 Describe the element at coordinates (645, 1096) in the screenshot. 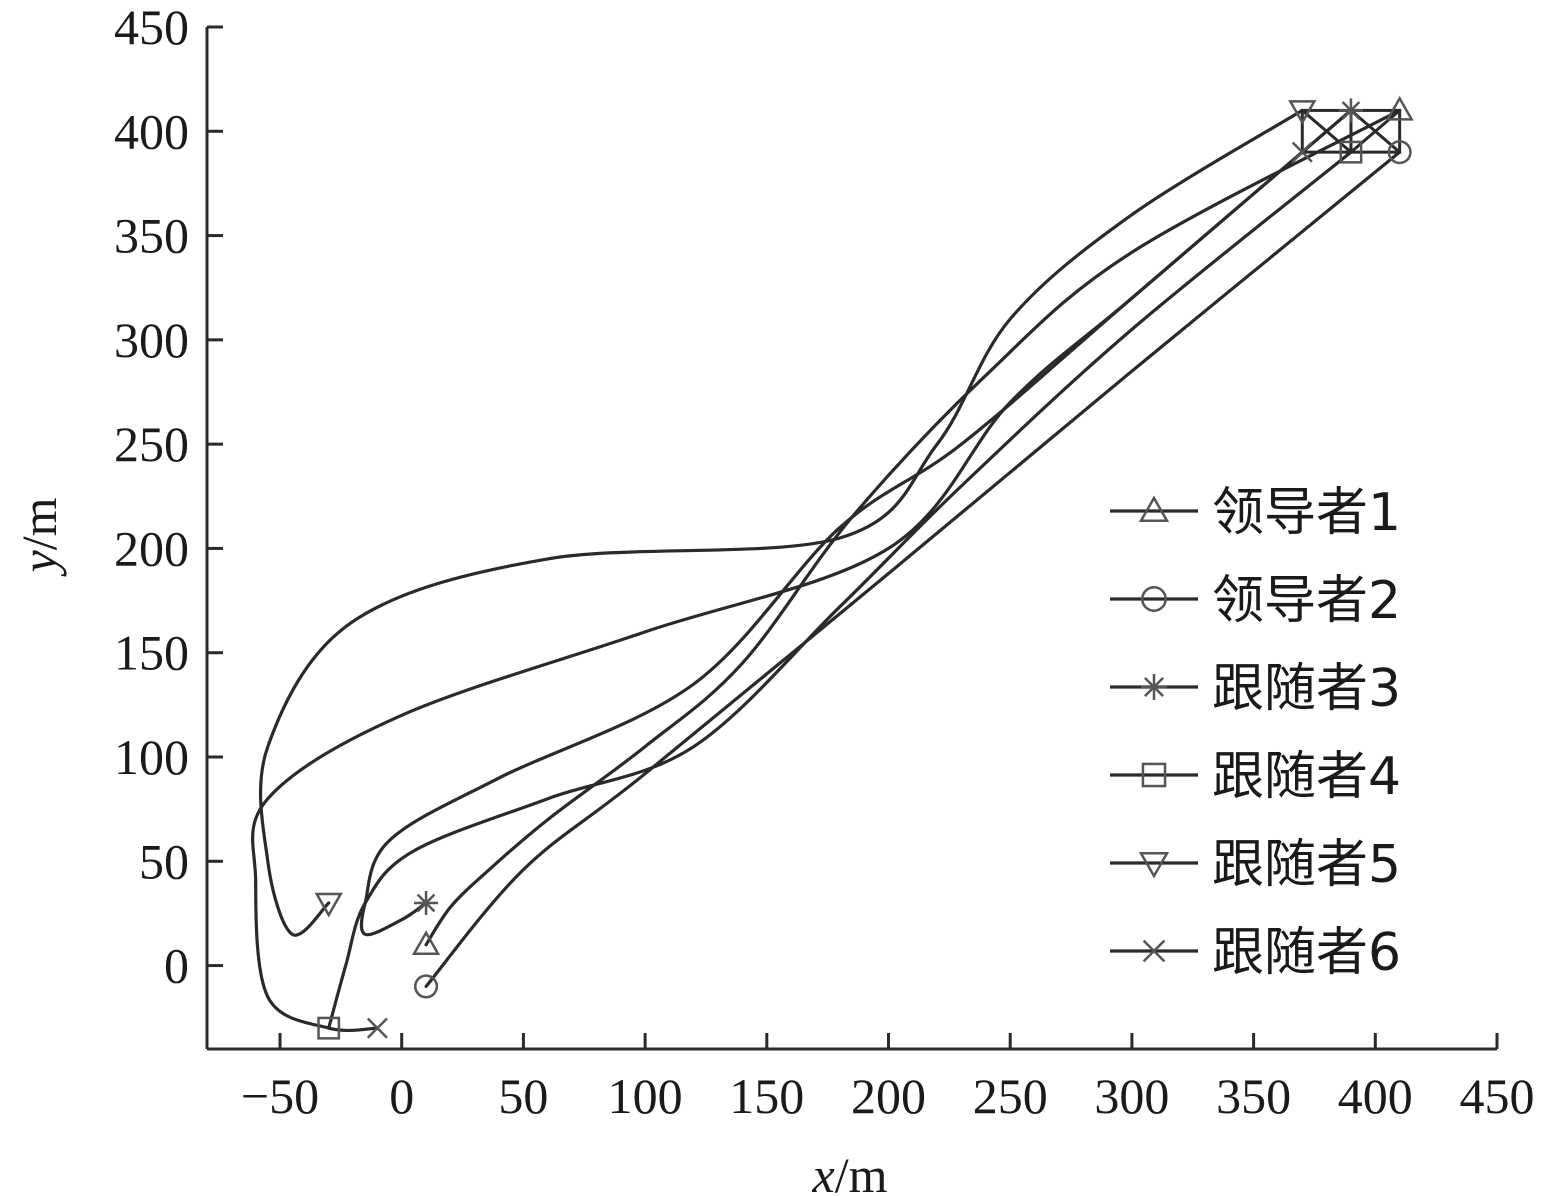

I see `x-tick-label: 100` at that location.